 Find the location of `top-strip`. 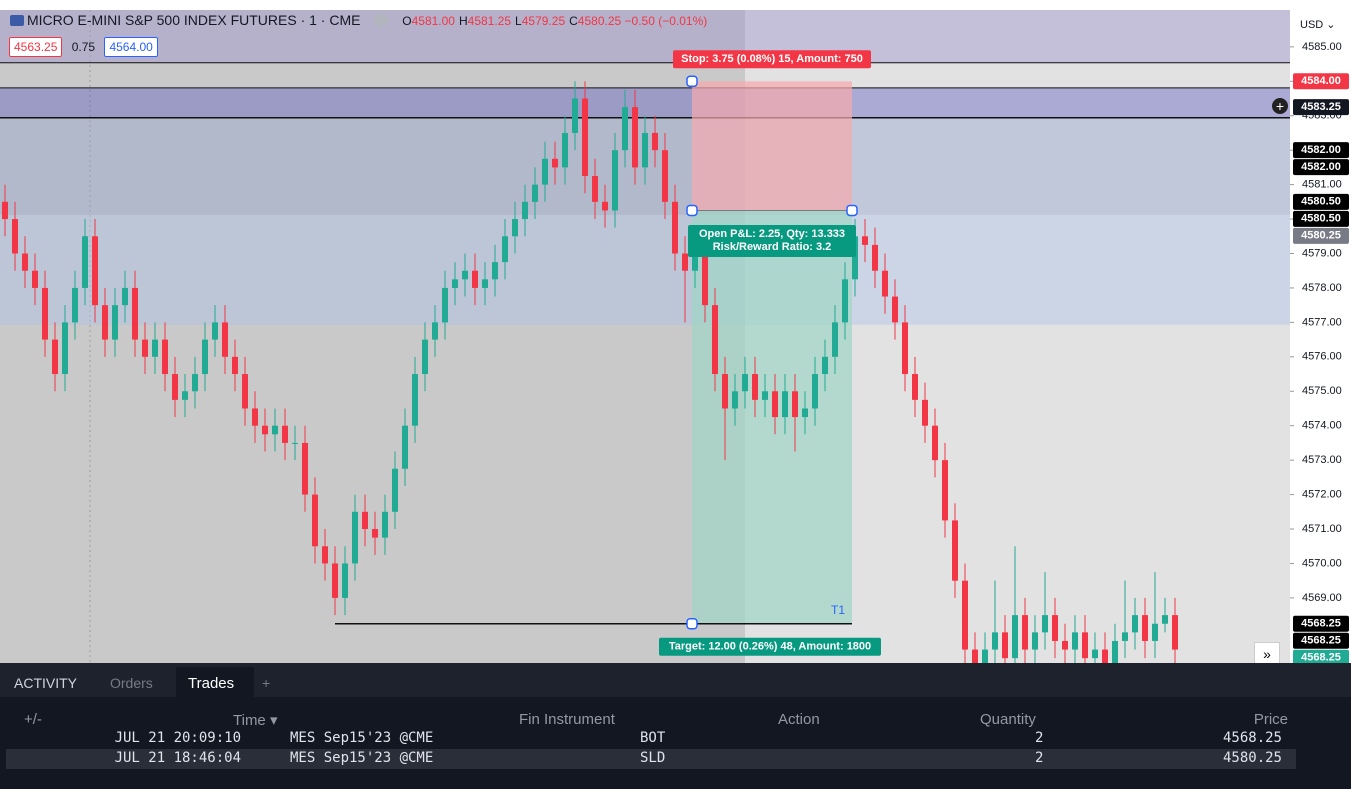

top-strip is located at coordinates (675, 5).